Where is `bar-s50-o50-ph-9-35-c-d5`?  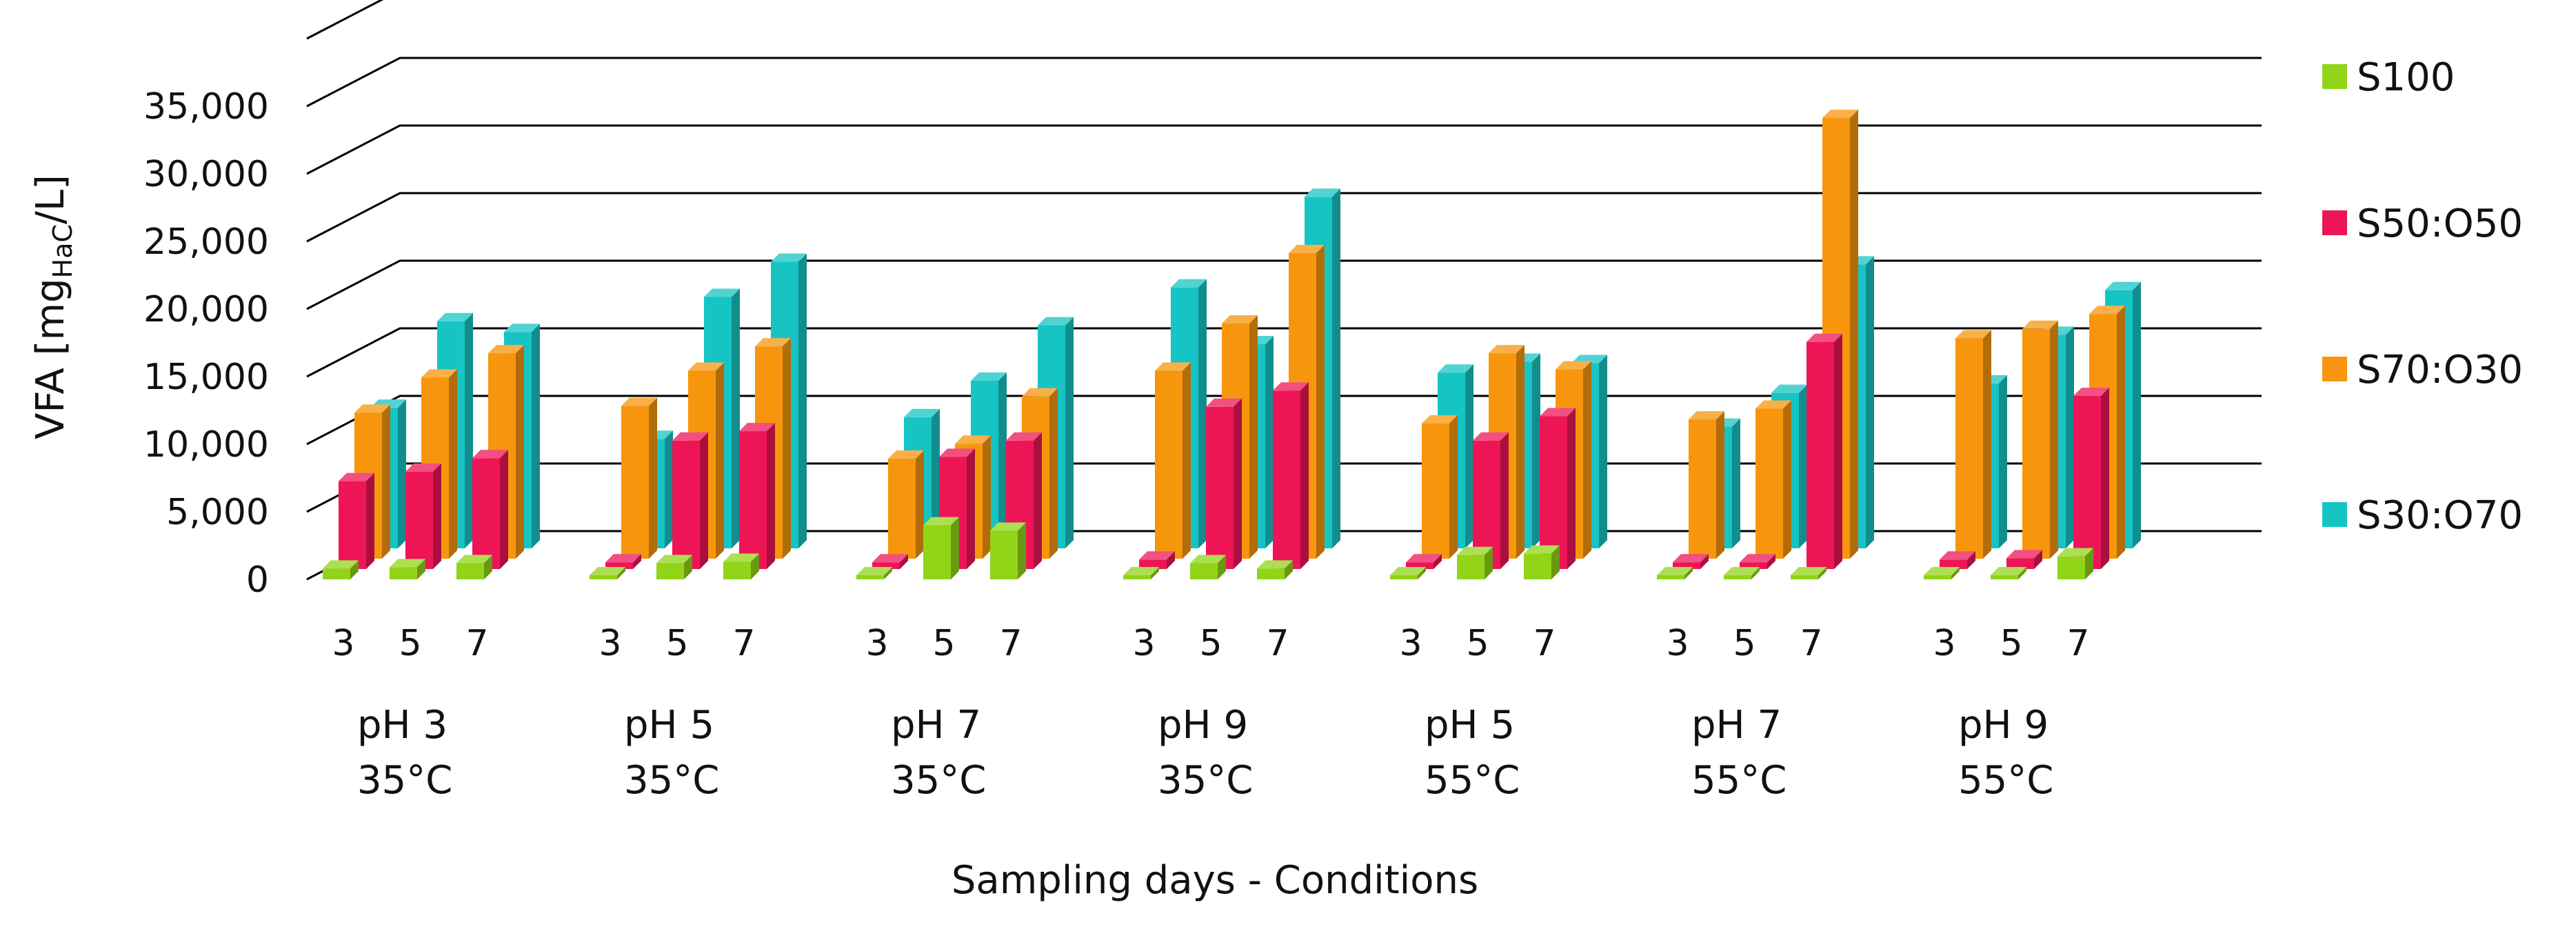 bar-s50-o50-ph-9-35-c-d5 is located at coordinates (1224, 484).